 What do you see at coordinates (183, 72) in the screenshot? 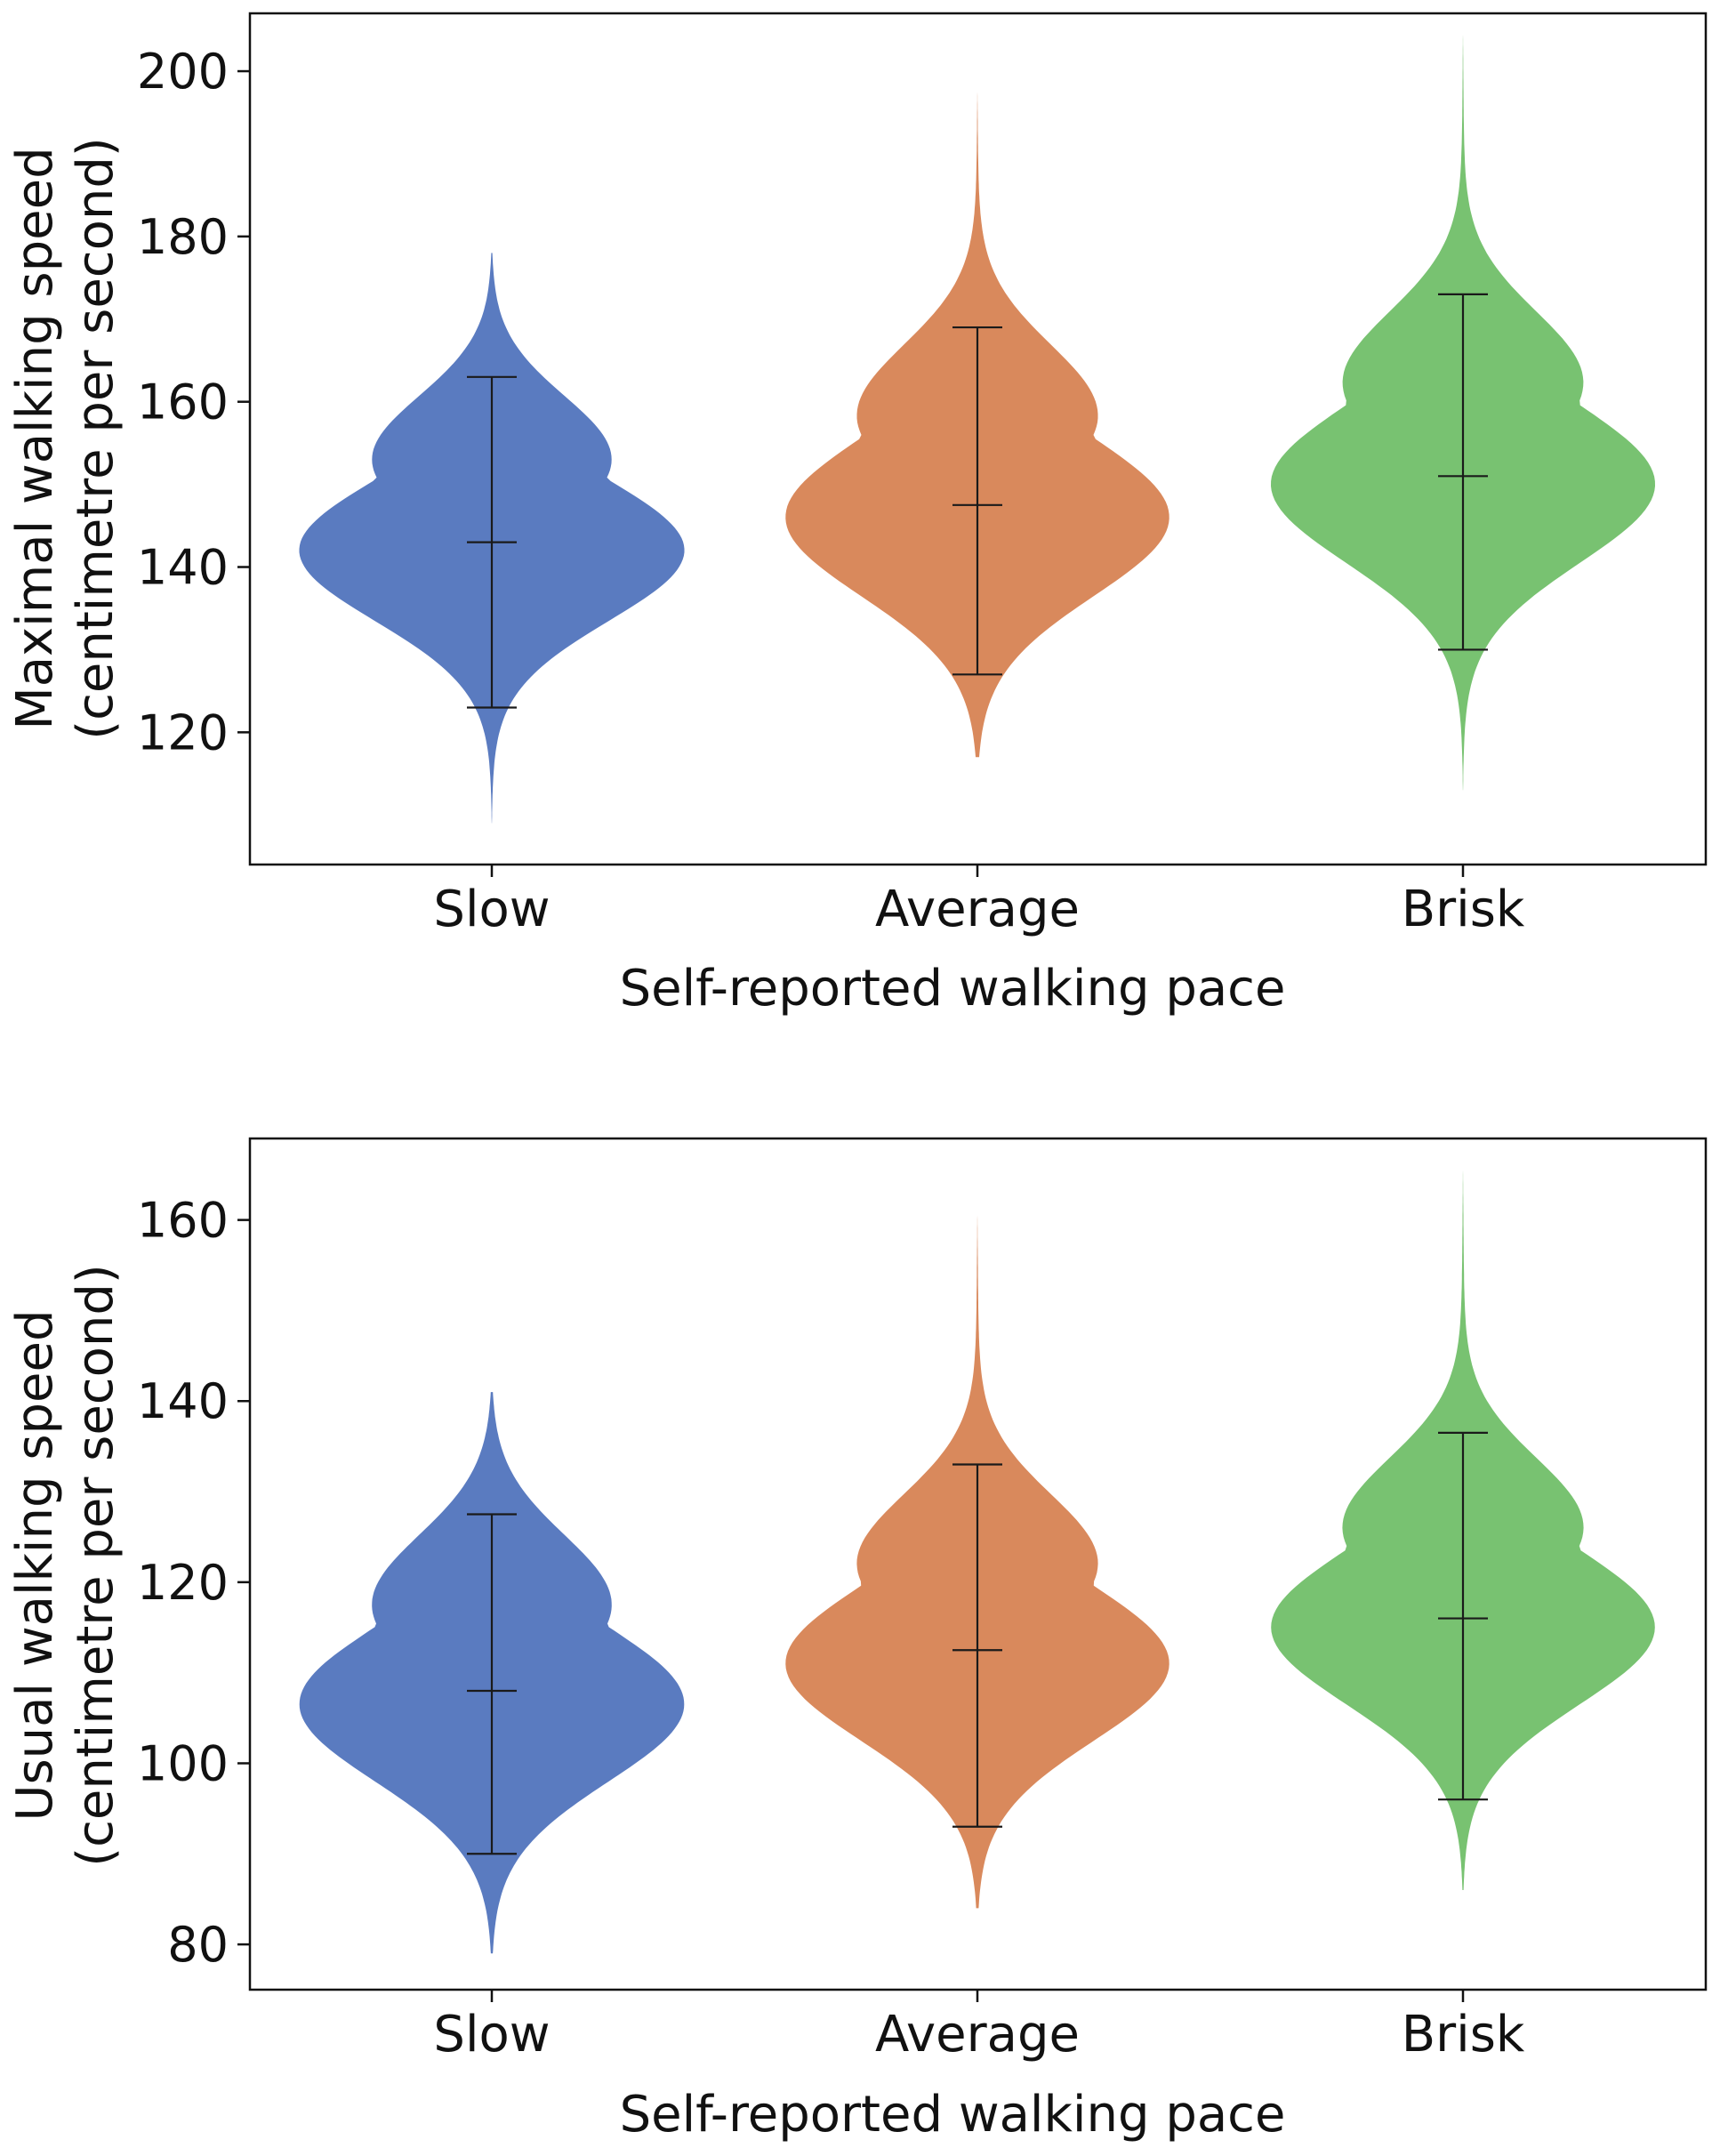
I see `y-tick-label: 200` at bounding box center [183, 72].